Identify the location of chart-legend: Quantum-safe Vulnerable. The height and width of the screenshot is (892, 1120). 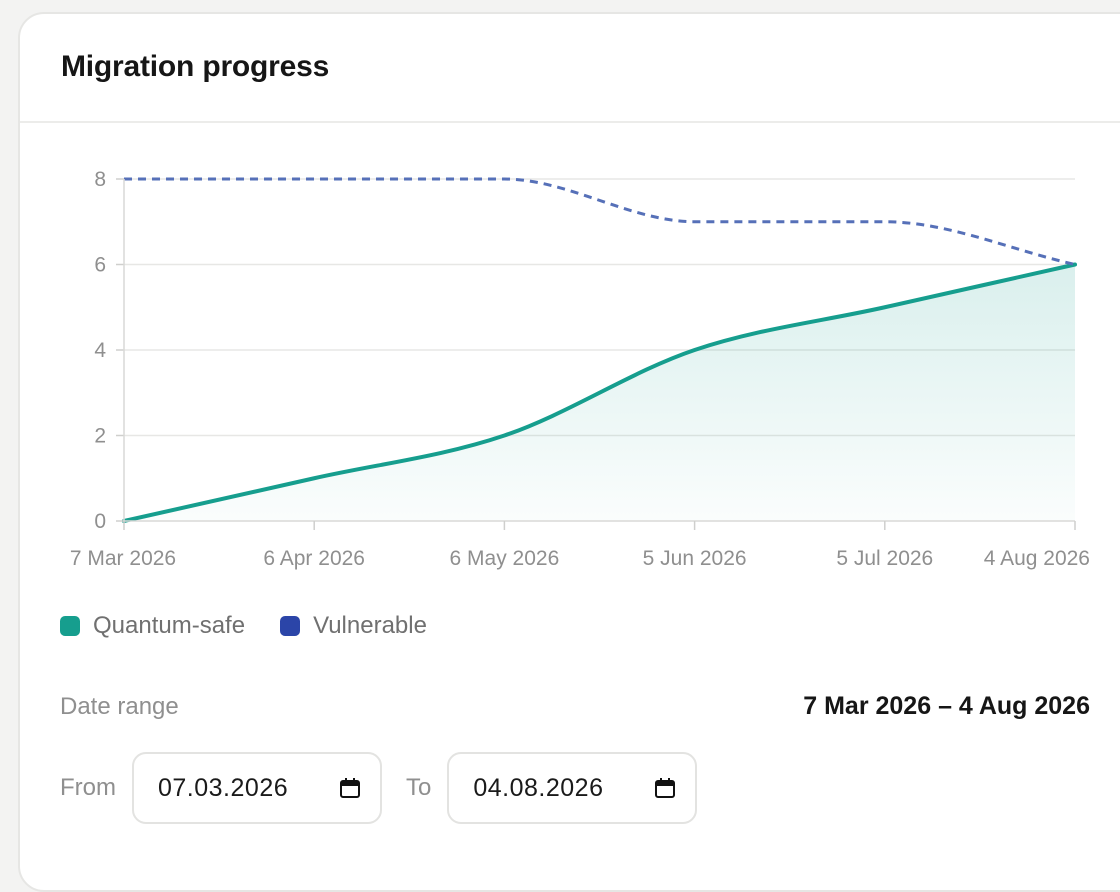
(261, 626).